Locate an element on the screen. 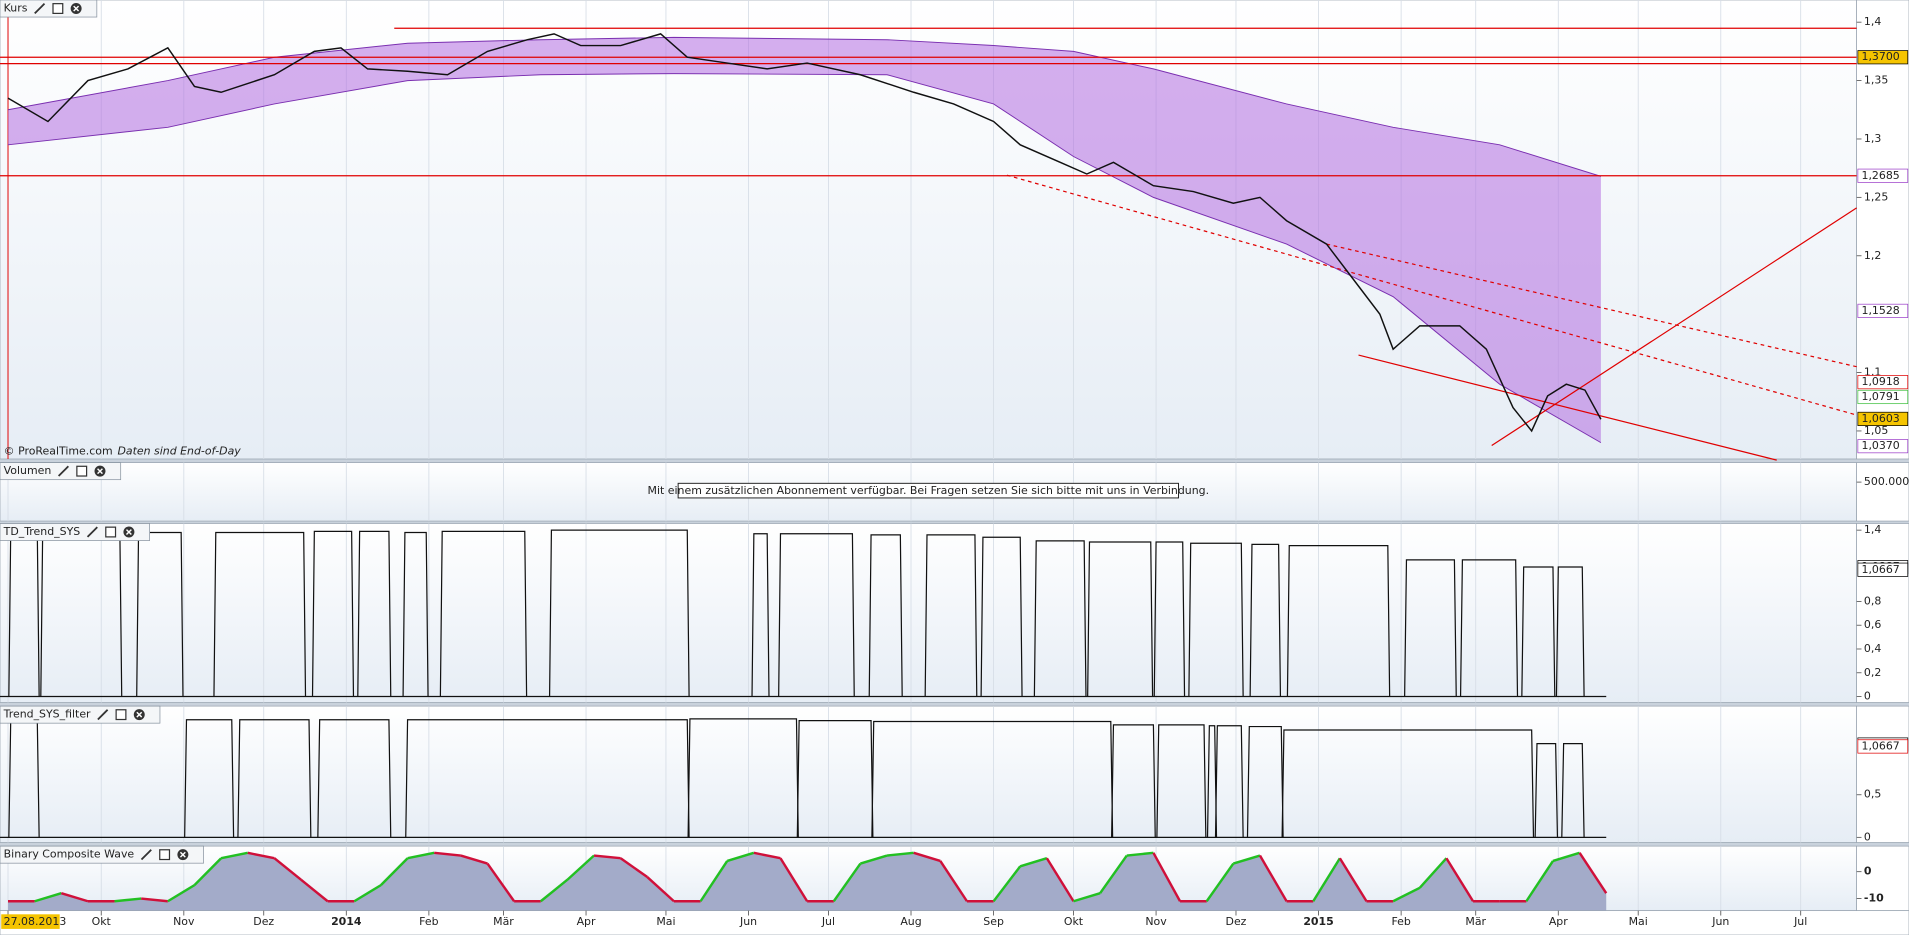 The height and width of the screenshot is (935, 1909). x-tick-label: Okt is located at coordinates (102, 921).